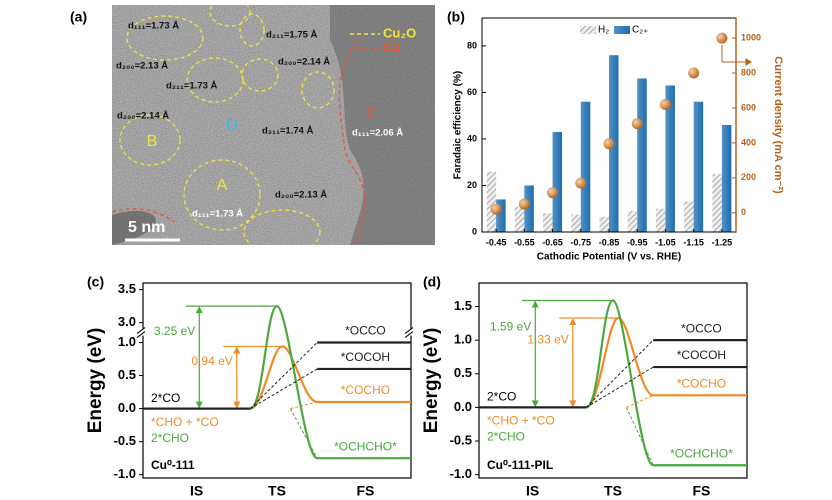 This screenshot has height=500, width=832. Describe the element at coordinates (222, 185) in the screenshot. I see `region-label: A` at that location.